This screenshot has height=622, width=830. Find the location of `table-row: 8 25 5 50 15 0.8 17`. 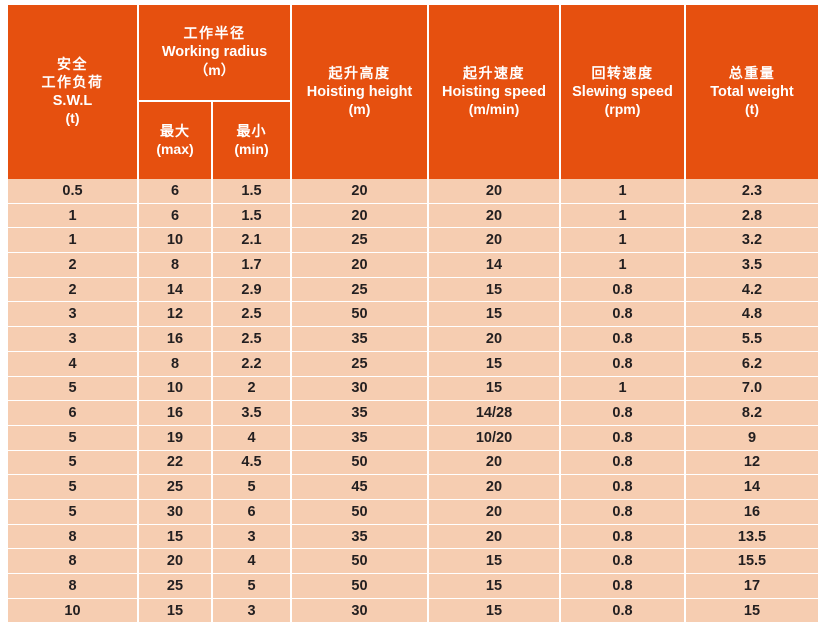

table-row: 8 25 5 50 15 0.8 17 is located at coordinates (413, 586).